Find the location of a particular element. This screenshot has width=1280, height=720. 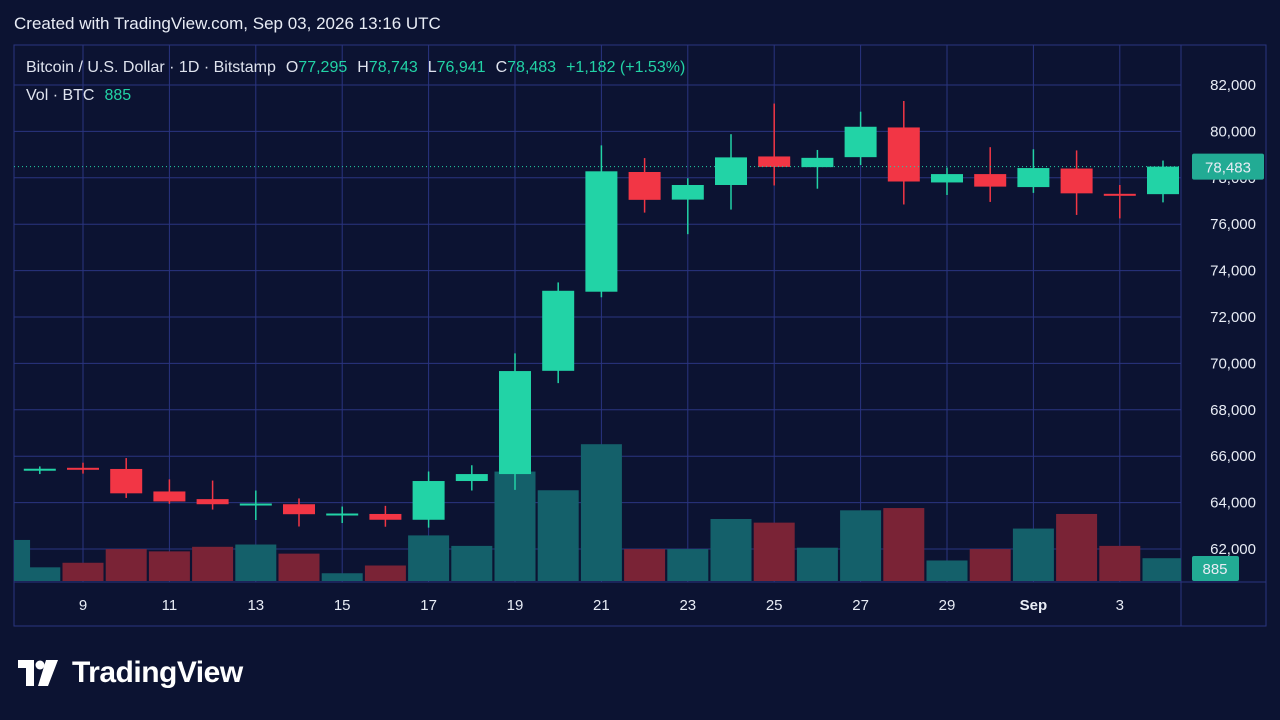

legend-low-label: L is located at coordinates (432, 67).